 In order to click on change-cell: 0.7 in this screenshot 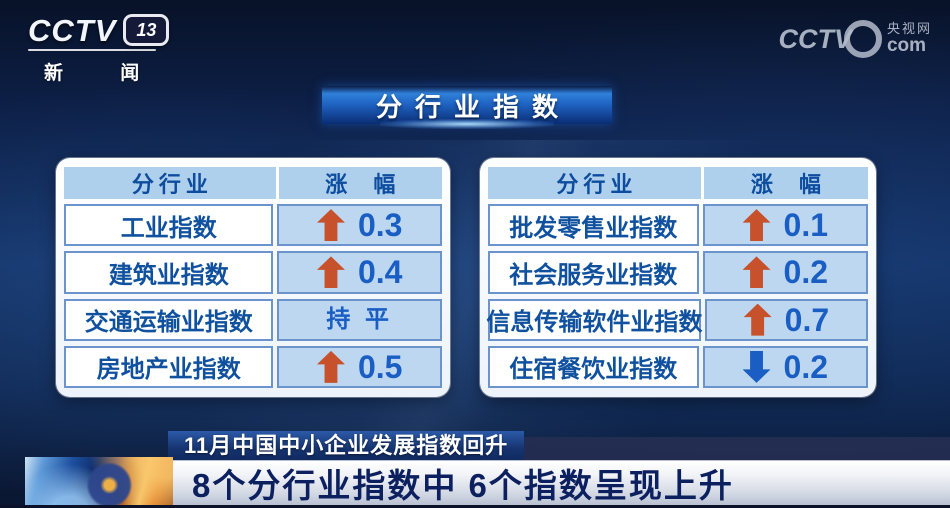, I will do `click(786, 319)`.